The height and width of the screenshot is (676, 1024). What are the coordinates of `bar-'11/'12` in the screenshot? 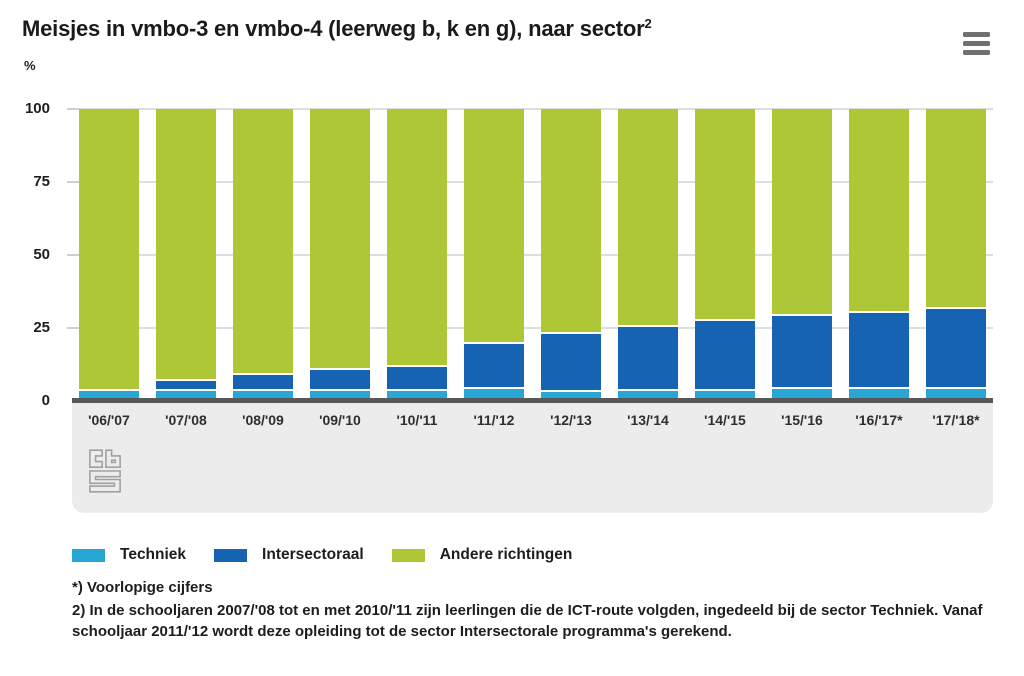 It's located at (494, 255).